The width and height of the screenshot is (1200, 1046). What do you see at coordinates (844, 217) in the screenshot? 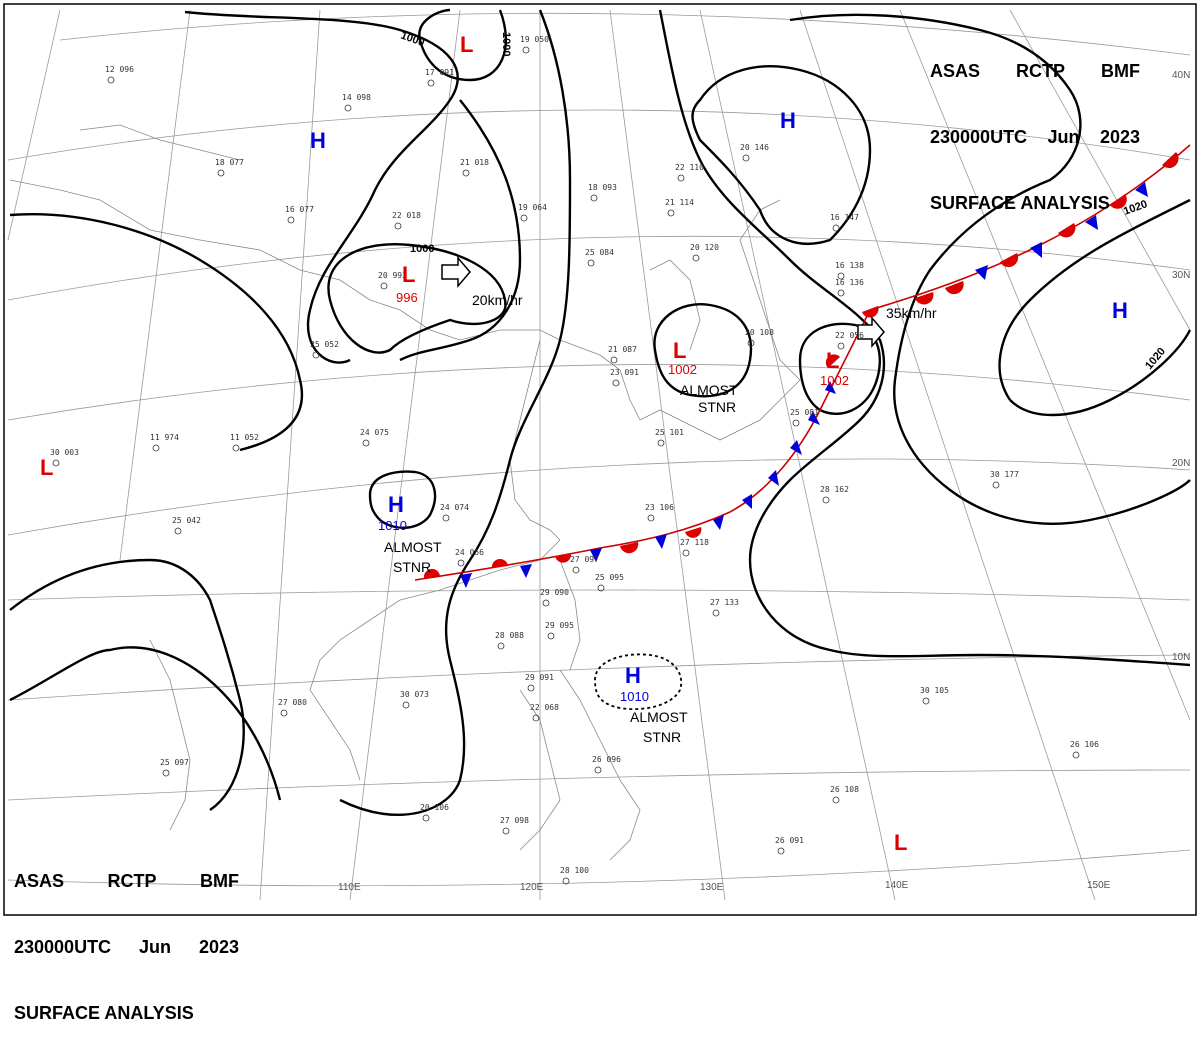
I see `station-value: 16 147` at bounding box center [844, 217].